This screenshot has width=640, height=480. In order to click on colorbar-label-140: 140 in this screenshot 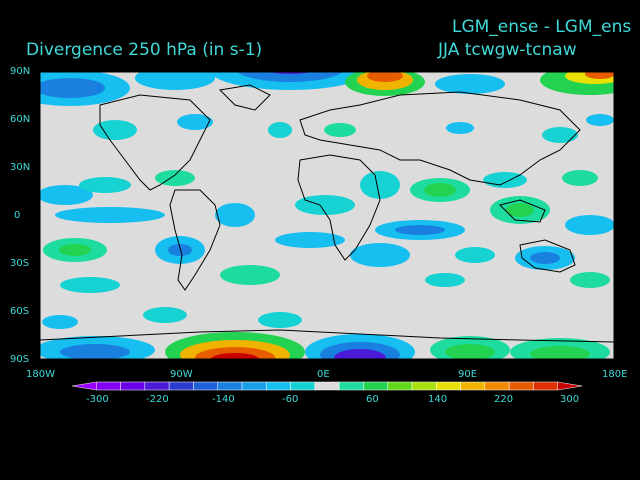, I will do `click(438, 399)`.